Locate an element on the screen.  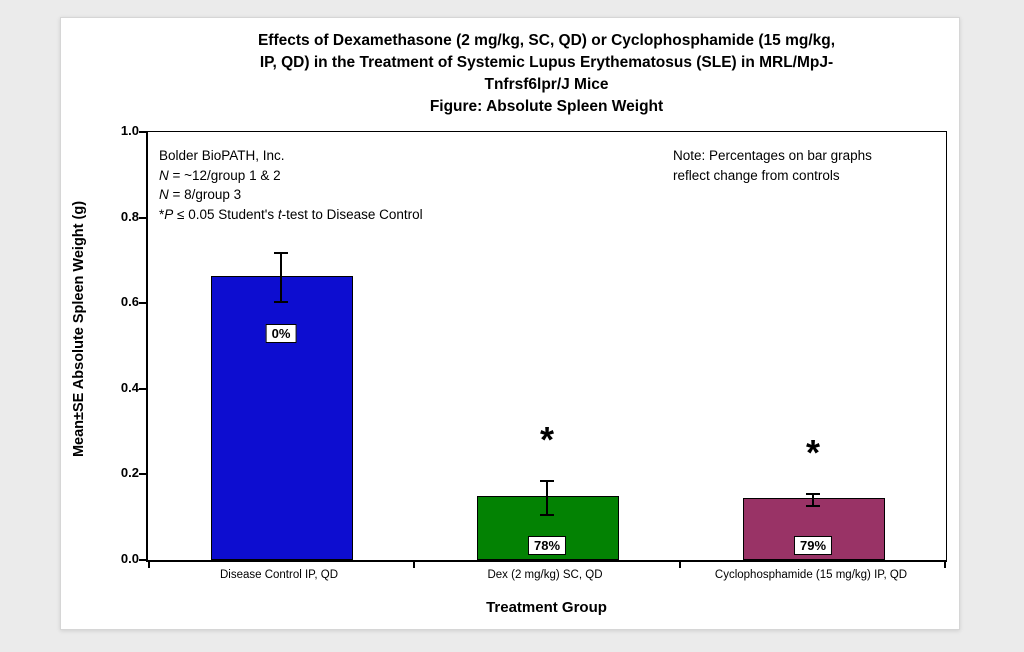
chart-title-line-3: Tnfrsf6lpr/J Mice is located at coordinates (546, 84).